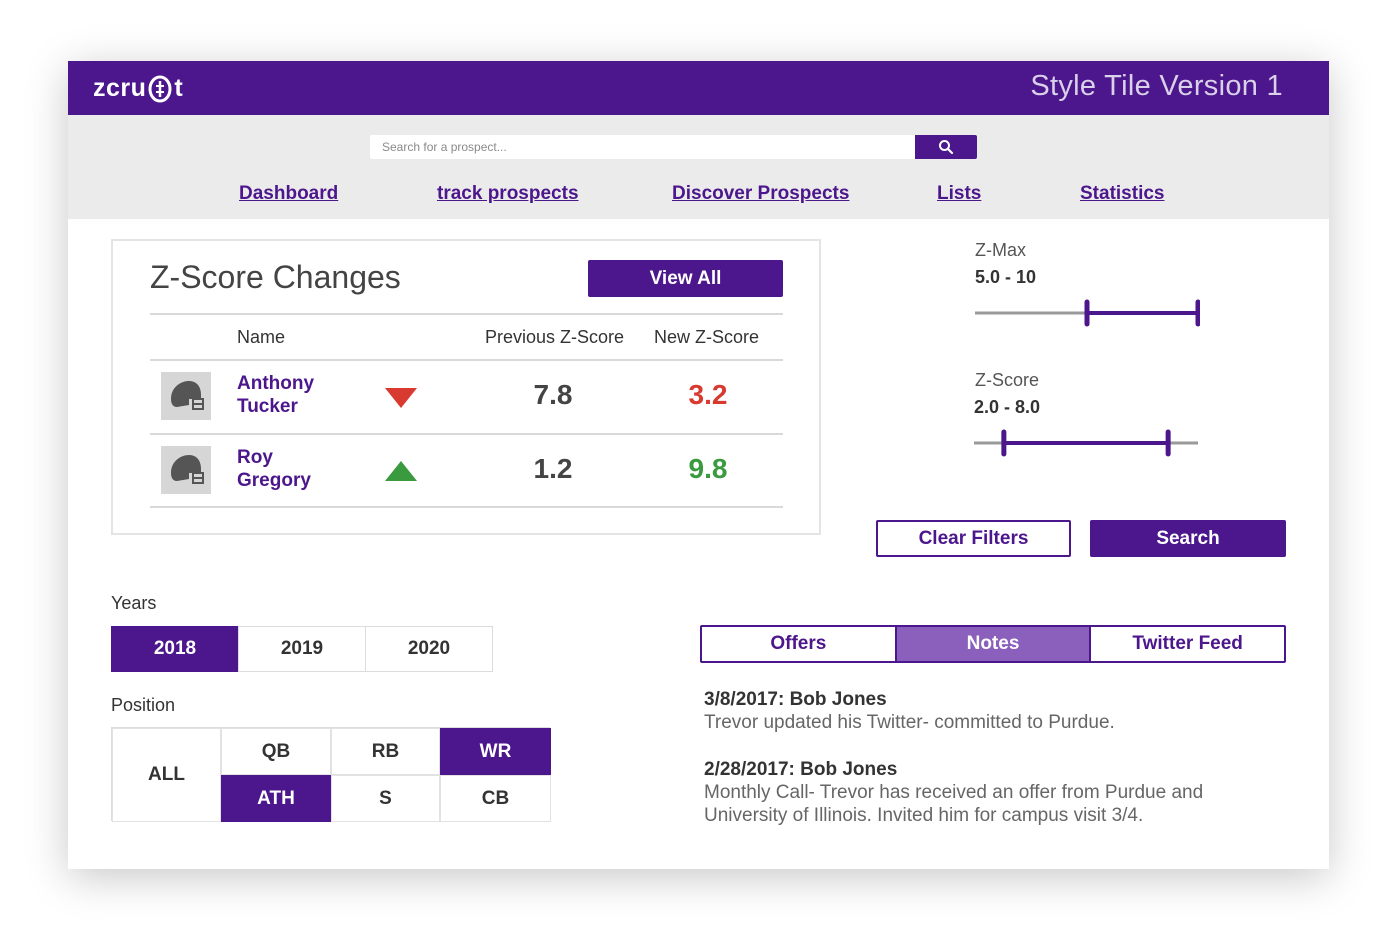 The height and width of the screenshot is (946, 1397). I want to click on note-heading: 3/8/2017: Bob Jones, so click(795, 699).